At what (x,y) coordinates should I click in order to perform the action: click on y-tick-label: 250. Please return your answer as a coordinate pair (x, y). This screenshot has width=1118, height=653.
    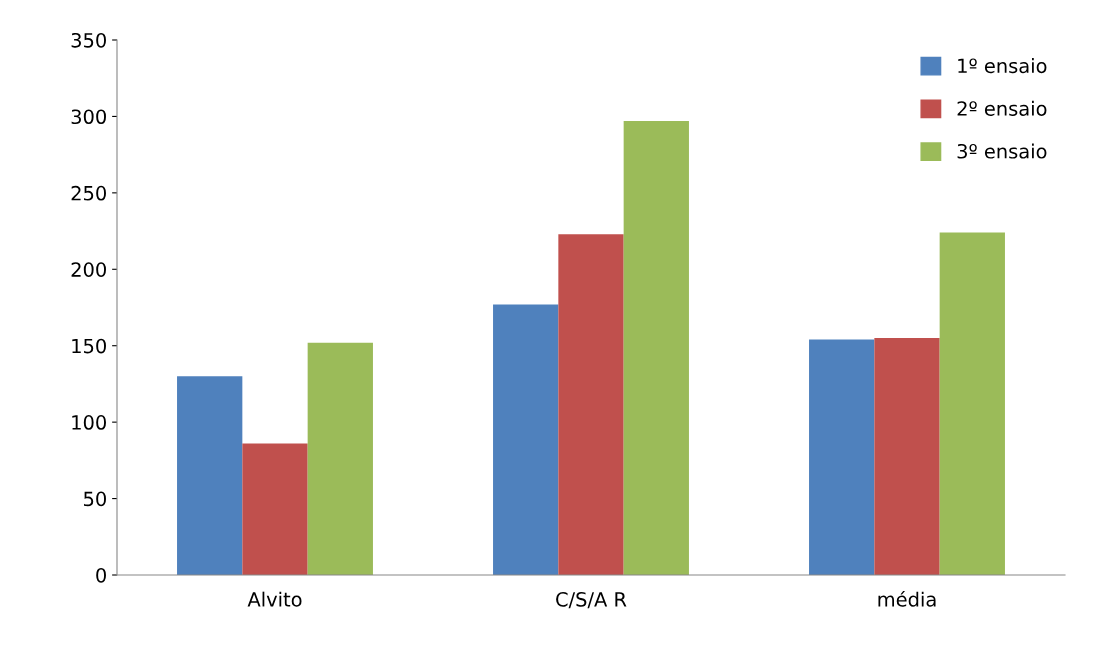
    Looking at the image, I should click on (88, 193).